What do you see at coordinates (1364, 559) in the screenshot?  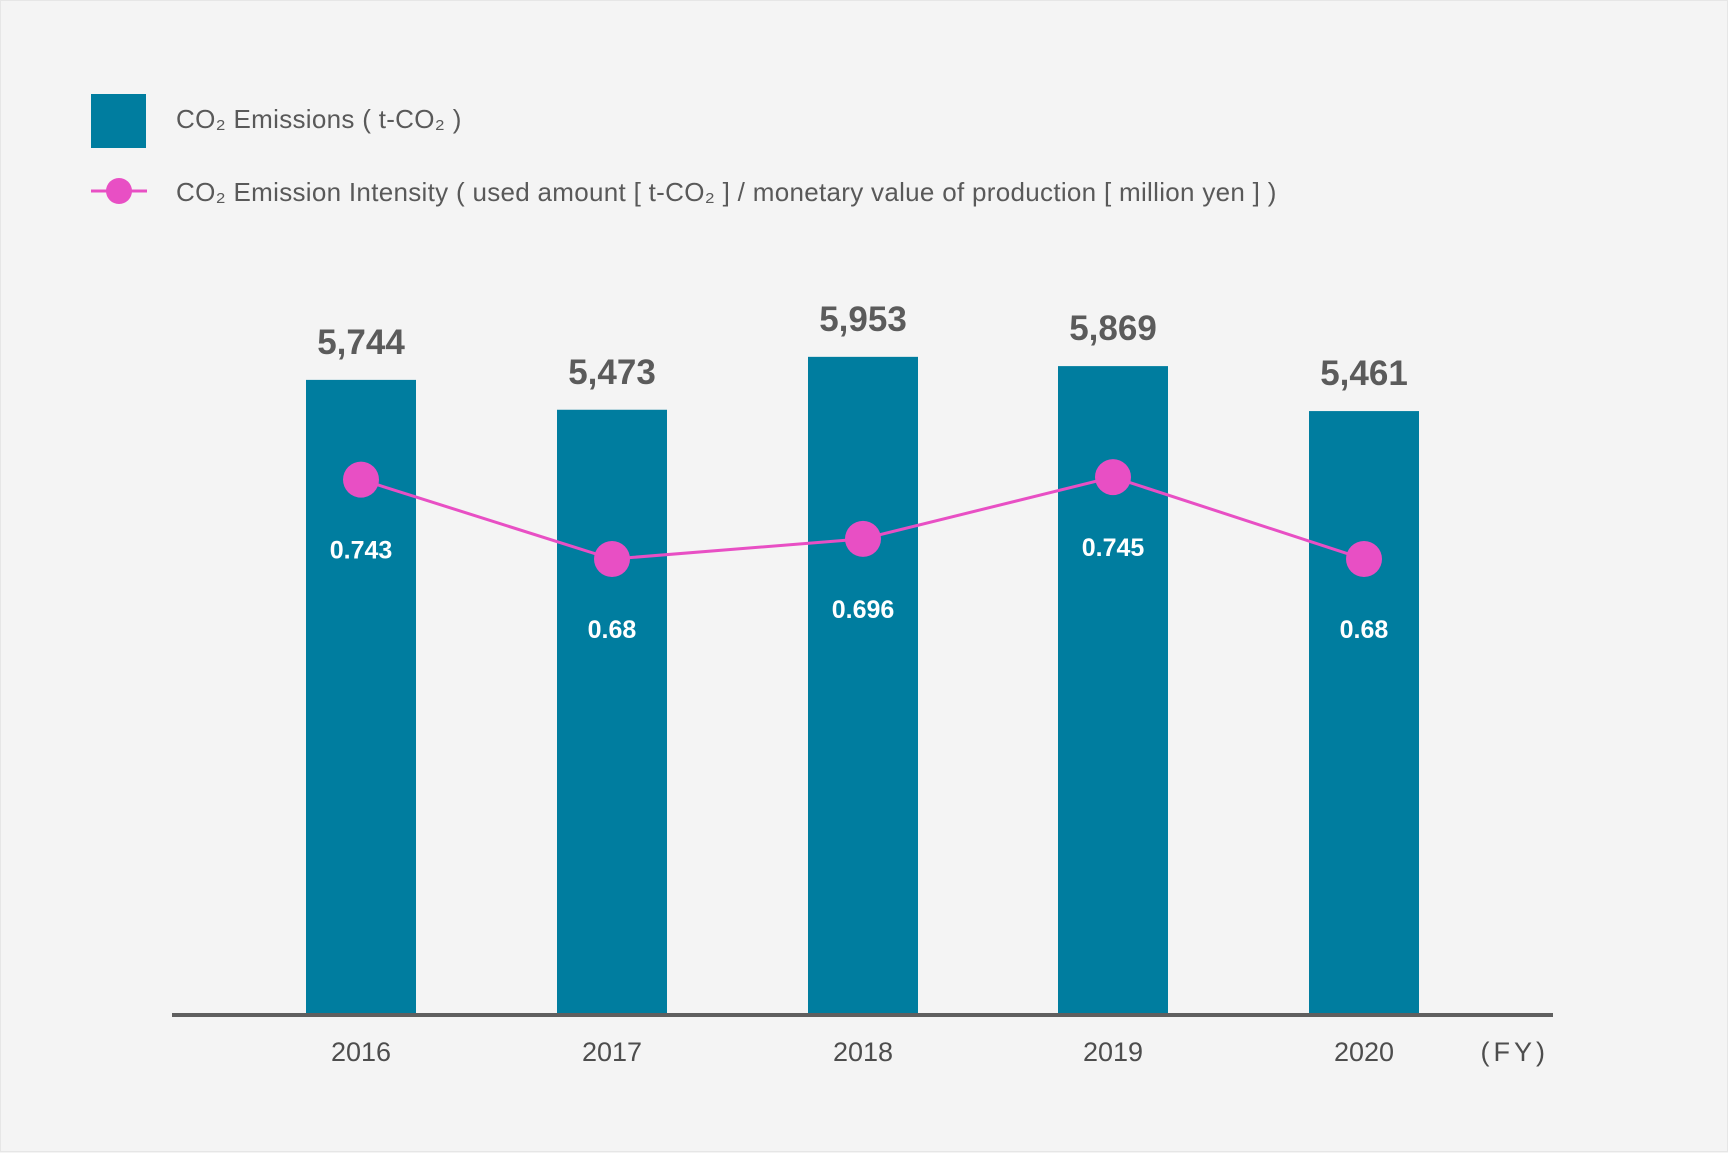 I see `intensity-point-2020` at bounding box center [1364, 559].